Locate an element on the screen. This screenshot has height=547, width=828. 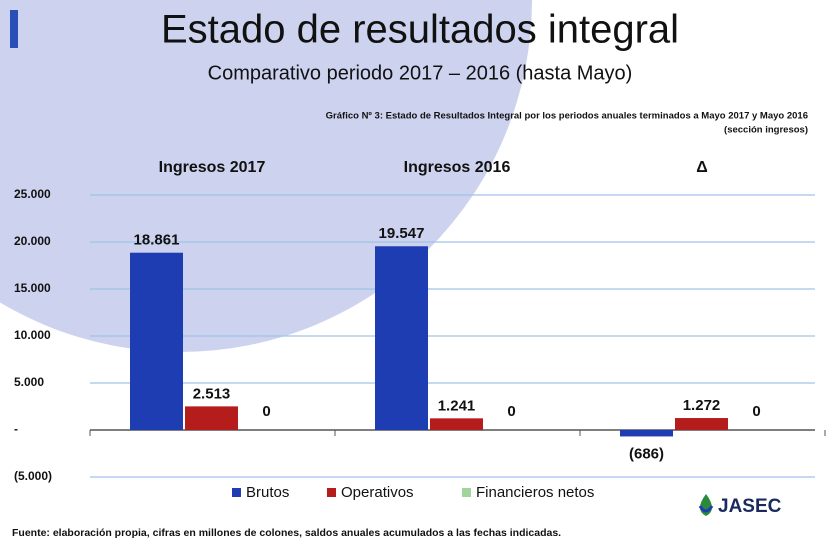
y-tick-label: - is located at coordinates (16, 429).